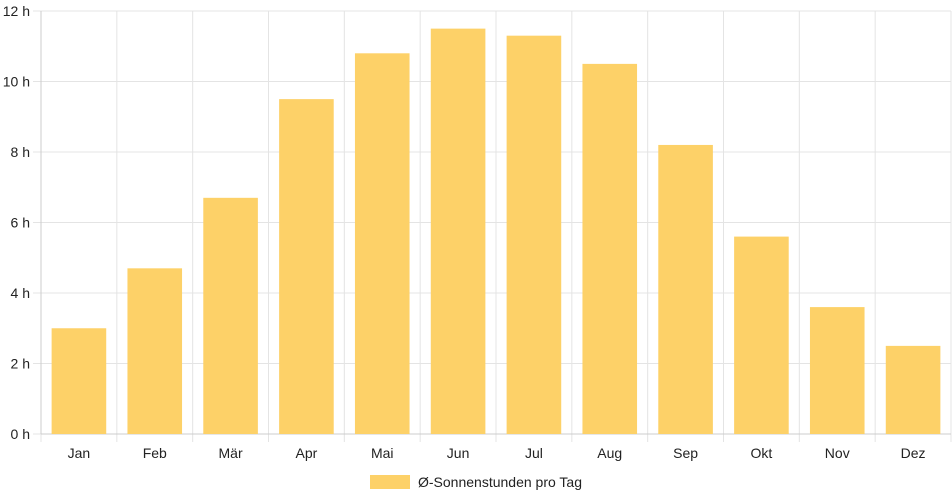 The image size is (952, 500). I want to click on y-tick-label: 4 h, so click(20, 293).